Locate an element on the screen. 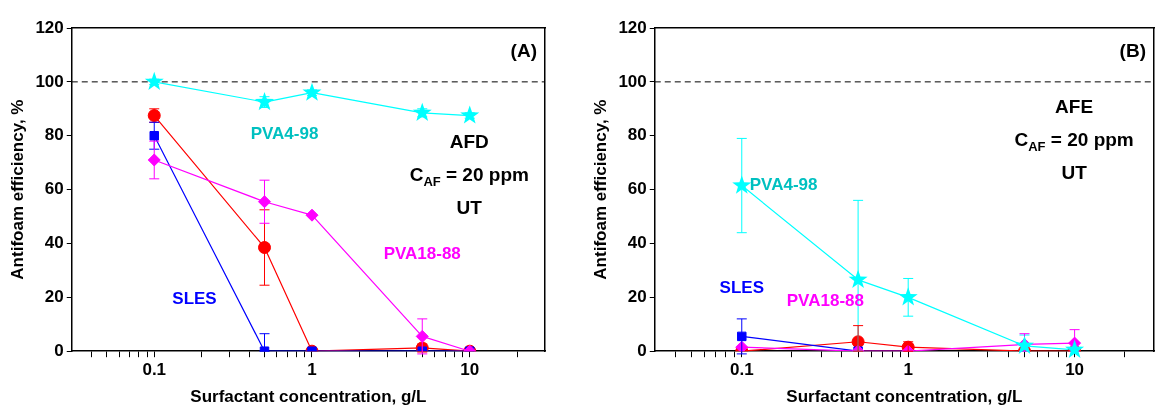  annotation: AFD is located at coordinates (469, 142).